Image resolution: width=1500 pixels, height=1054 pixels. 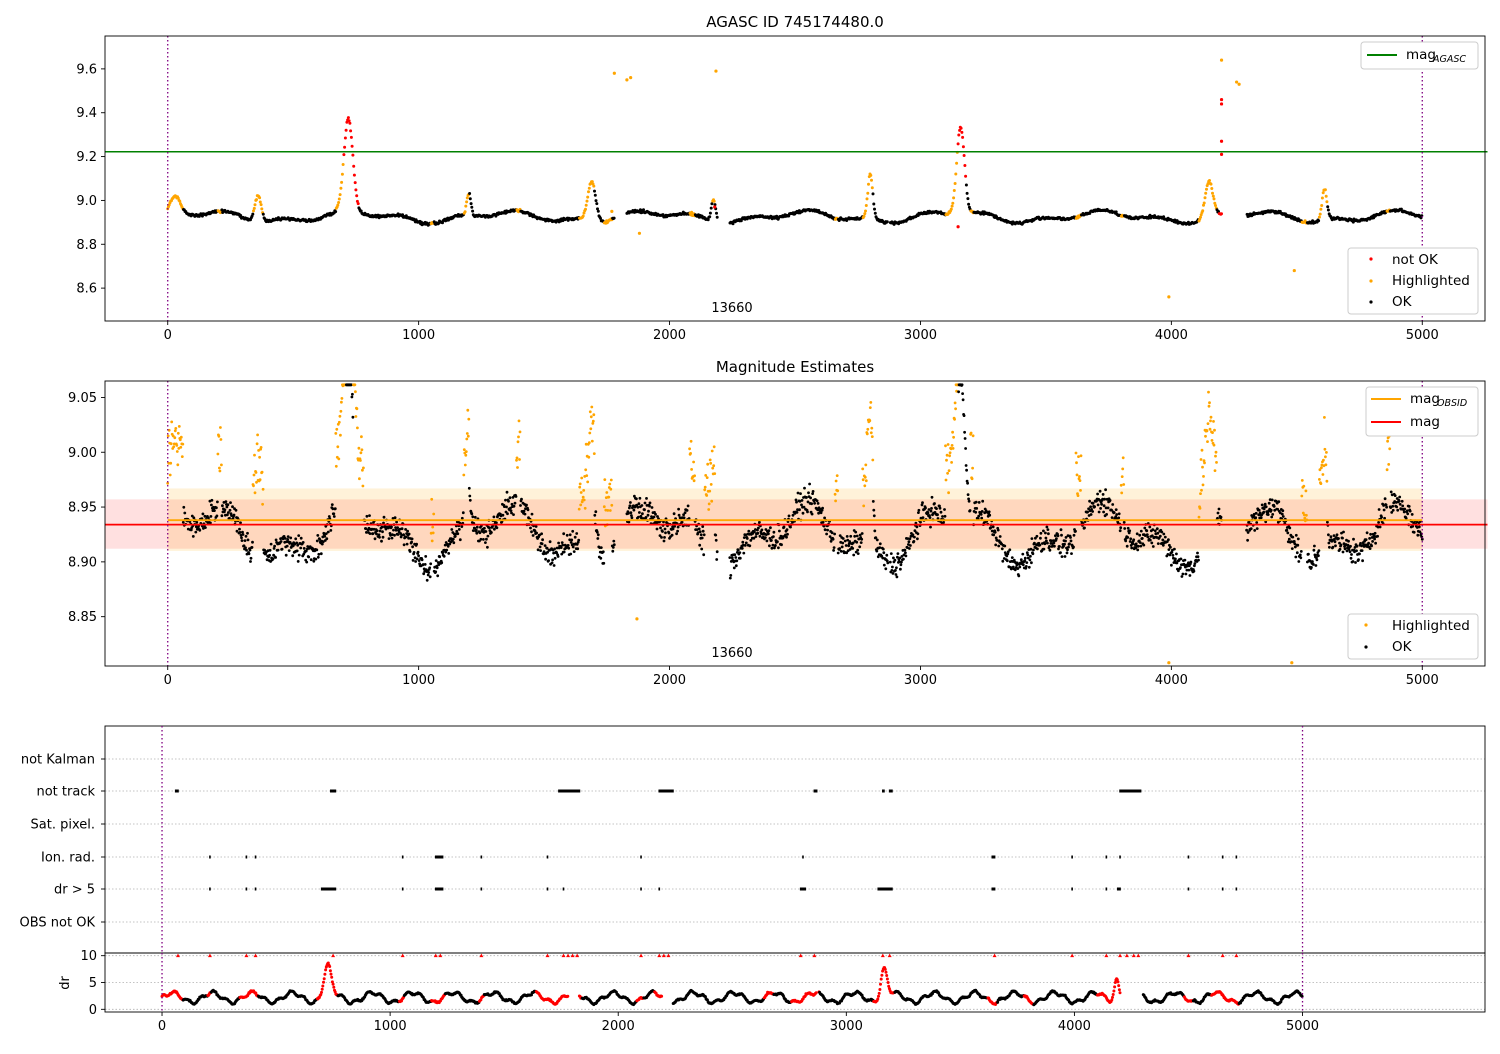 What do you see at coordinates (1452, 403) in the screenshot?
I see `legend-mag-obsid-sub: OBSID` at bounding box center [1452, 403].